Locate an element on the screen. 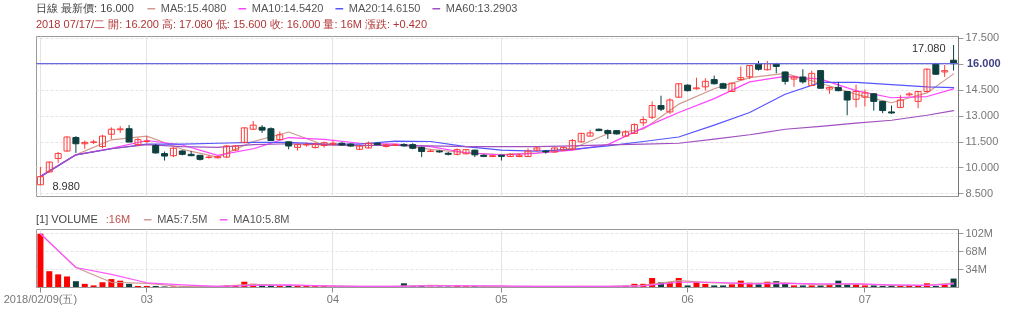  x-tick-label: 05 is located at coordinates (501, 298).